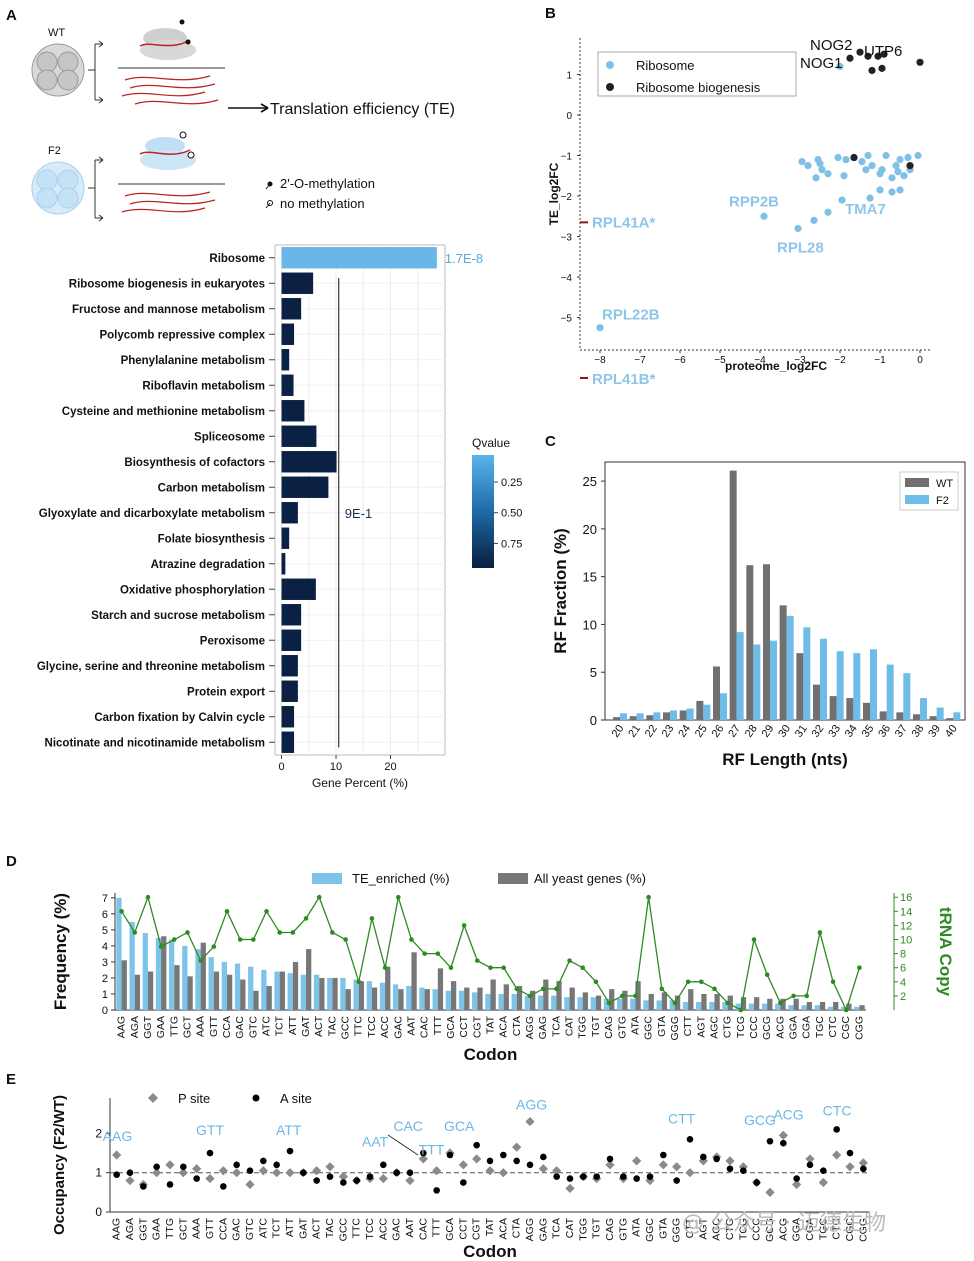 This screenshot has height=1261, width=974. Describe the element at coordinates (688, 1025) in the screenshot. I see `chart-d-xtick-label: CTT` at that location.